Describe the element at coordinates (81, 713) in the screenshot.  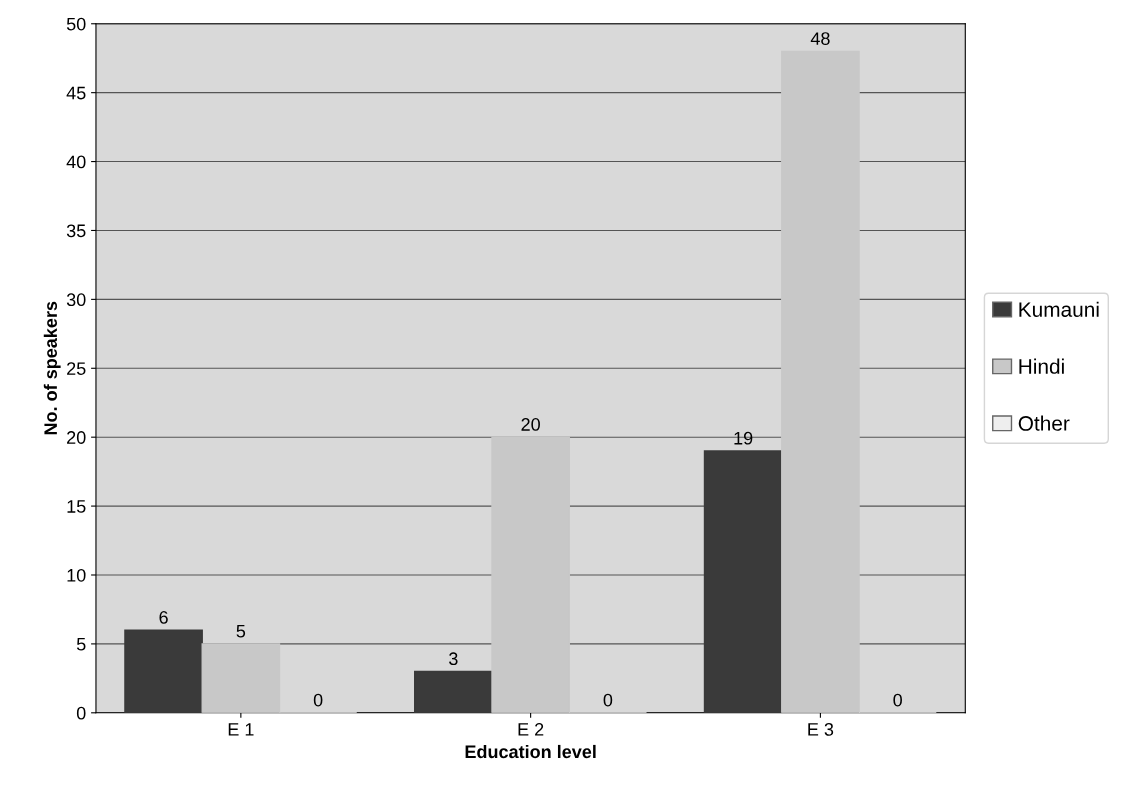
I see `y-tick-label: 0` at that location.